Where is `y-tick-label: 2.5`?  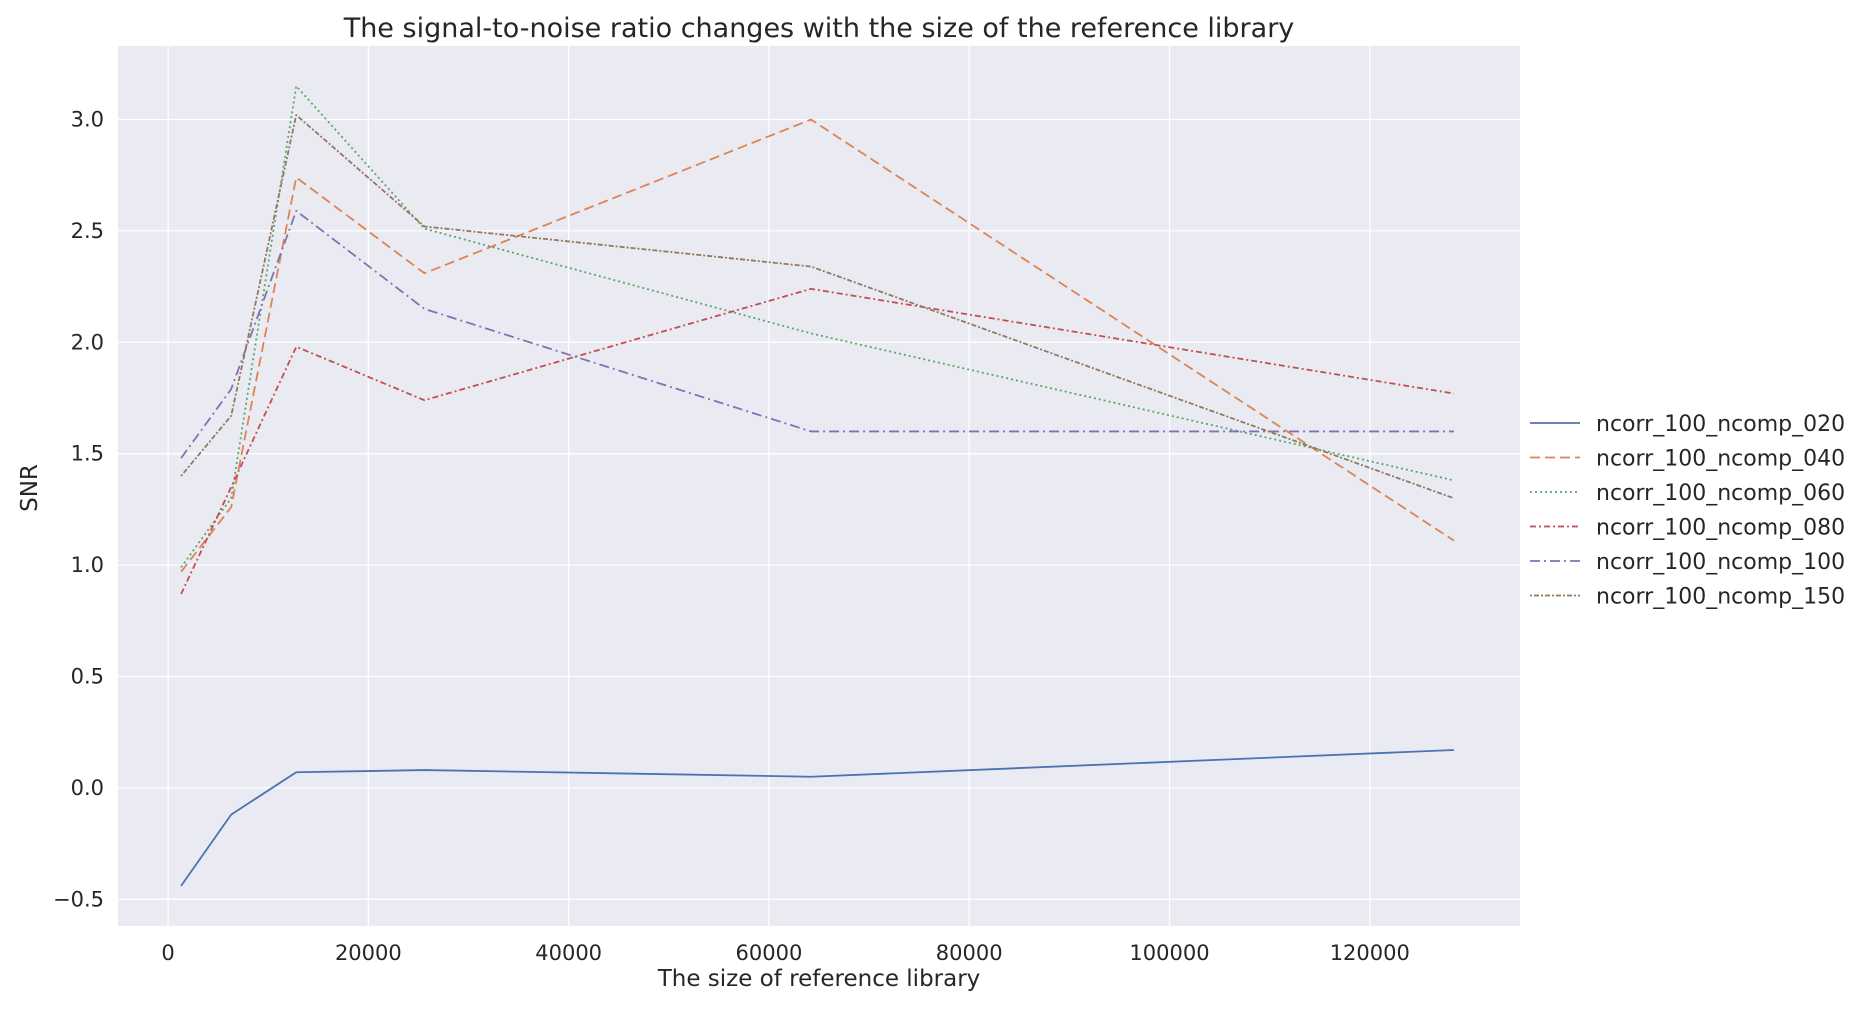
y-tick-label: 2.5 is located at coordinates (87, 231).